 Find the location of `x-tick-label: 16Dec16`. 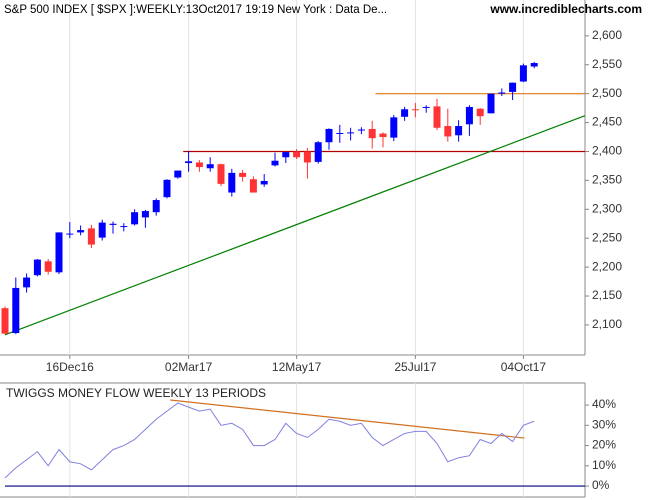

x-tick-label: 16Dec16 is located at coordinates (70, 367).